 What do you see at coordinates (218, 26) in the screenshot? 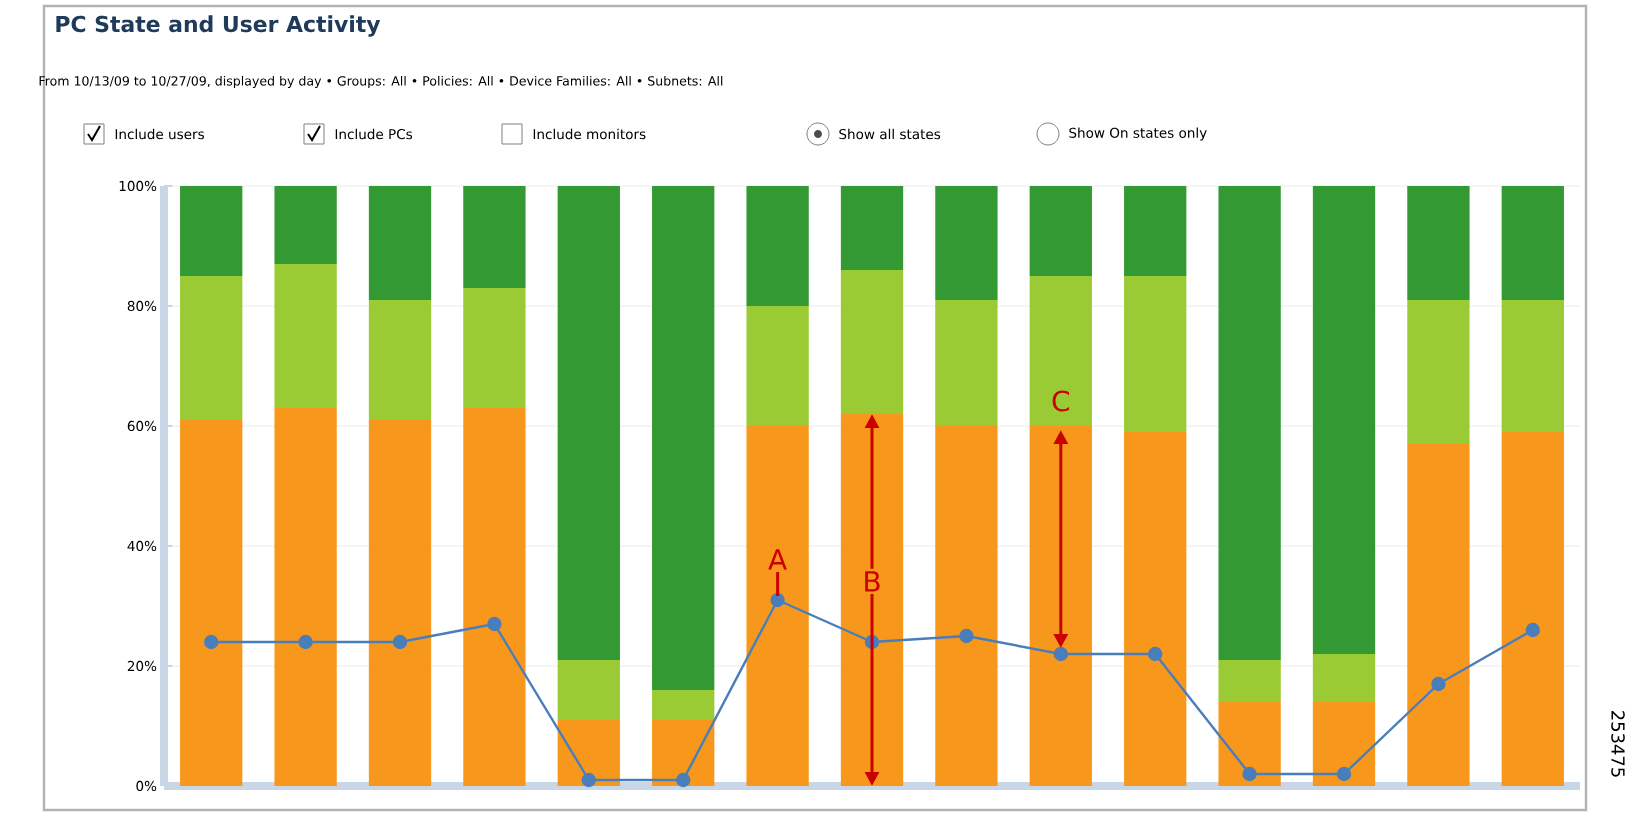
I see `chart-title: PC State and User Activity` at bounding box center [218, 26].